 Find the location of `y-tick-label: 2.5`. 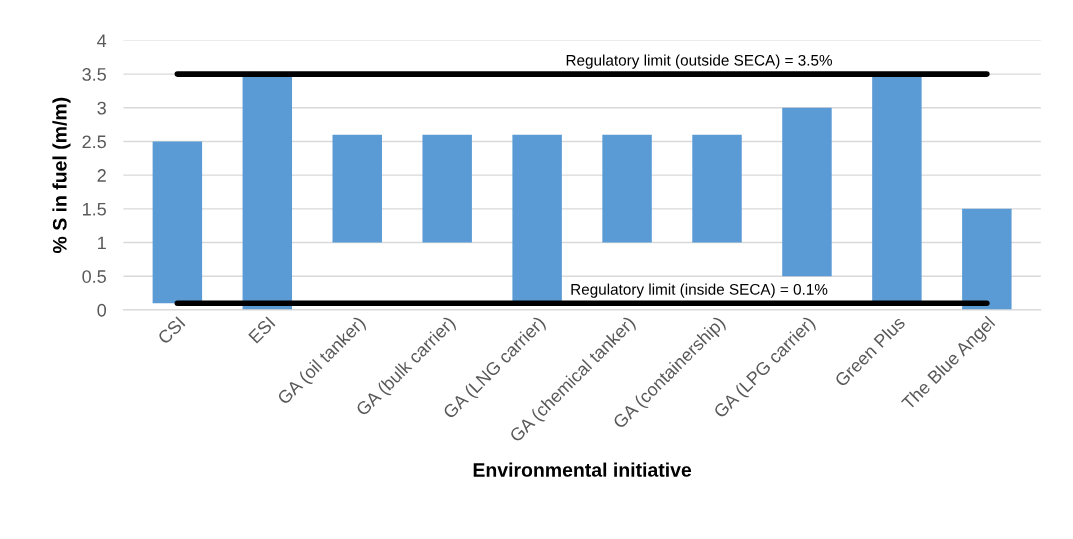

y-tick-label: 2.5 is located at coordinates (94, 142).